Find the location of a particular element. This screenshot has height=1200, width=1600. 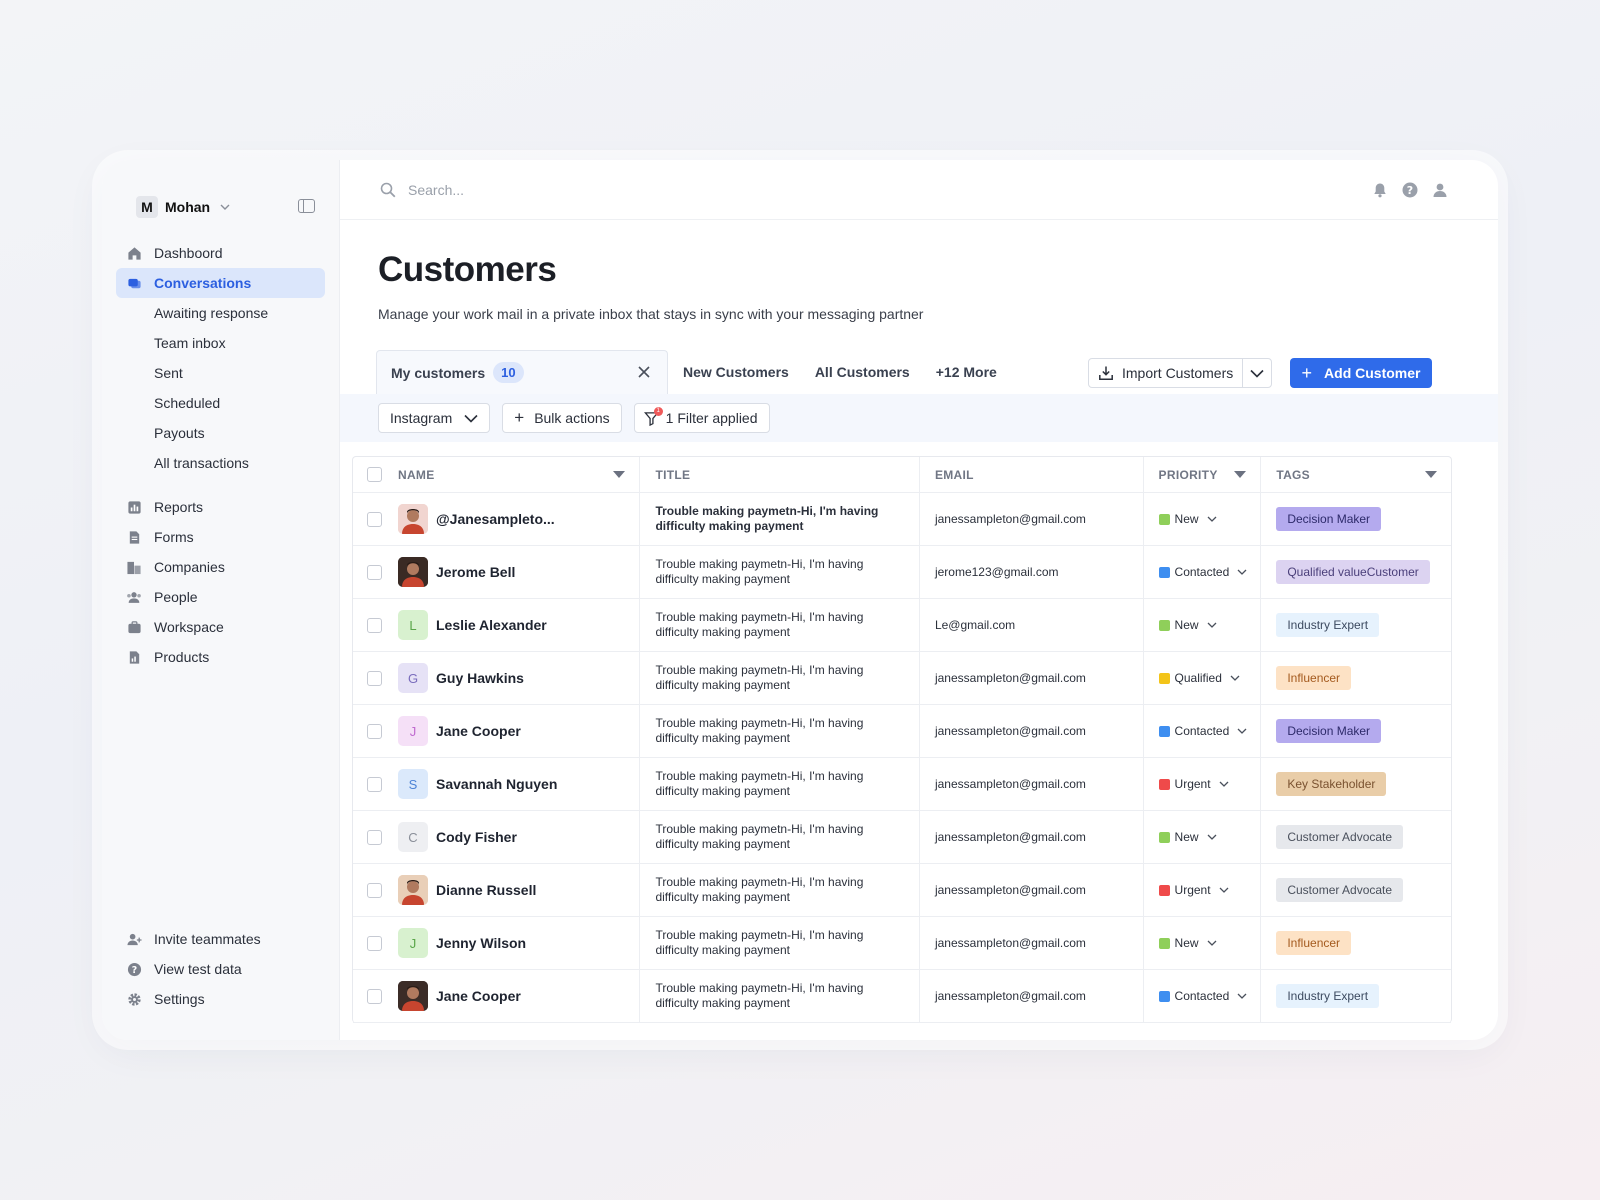

close-icon is located at coordinates (644, 372).